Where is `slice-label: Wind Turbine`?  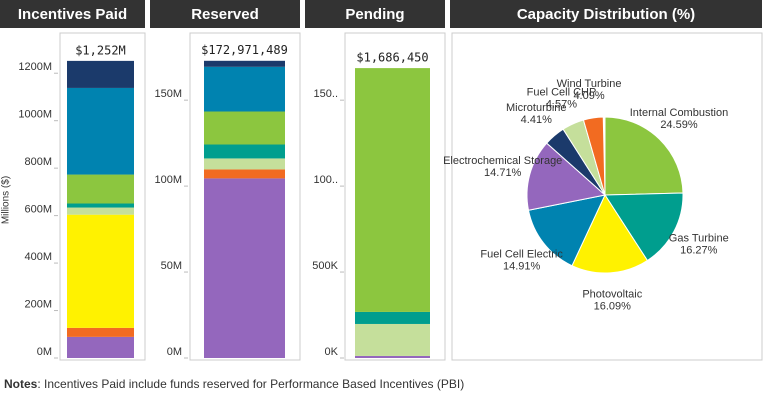
slice-label: Wind Turbine is located at coordinates (589, 84).